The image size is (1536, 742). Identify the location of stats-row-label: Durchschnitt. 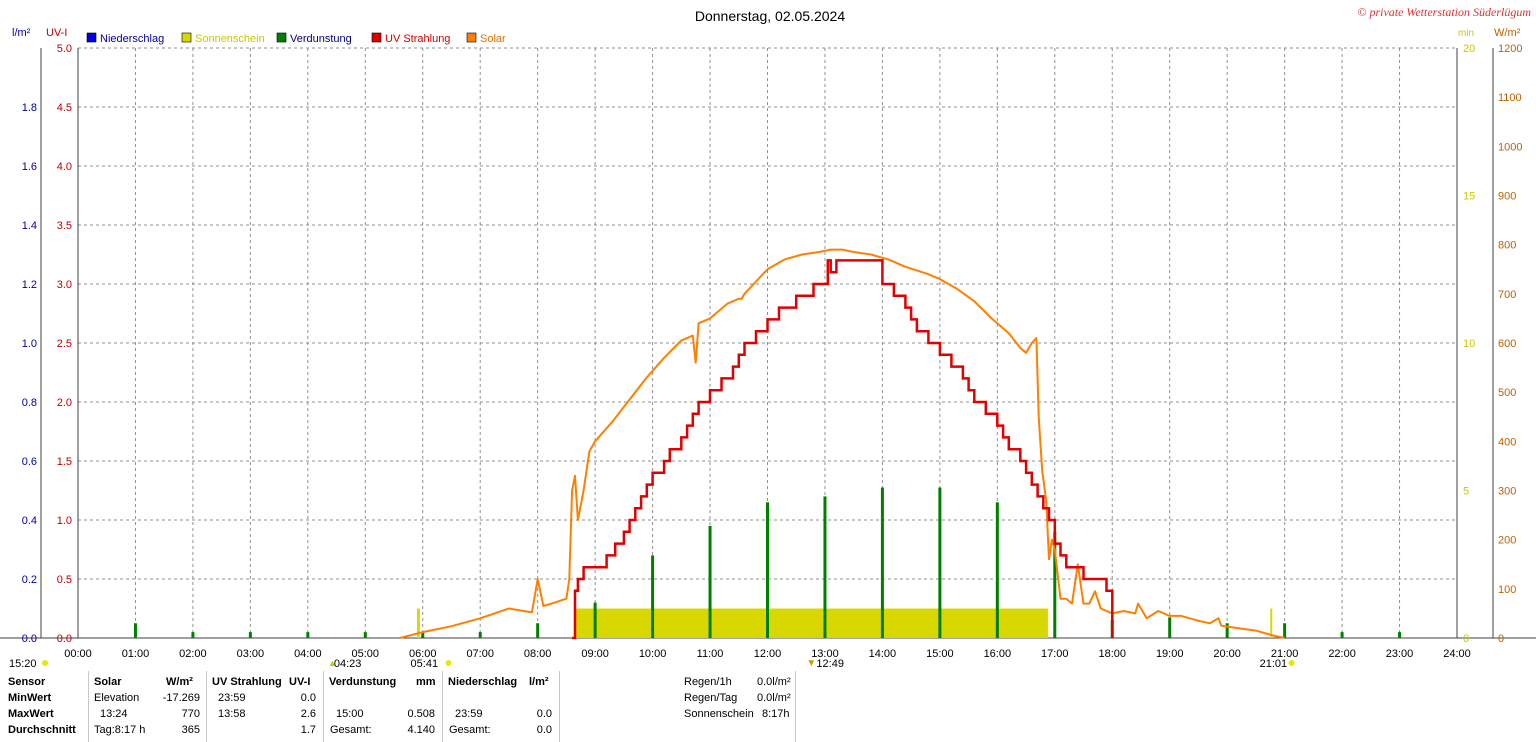
(42, 730).